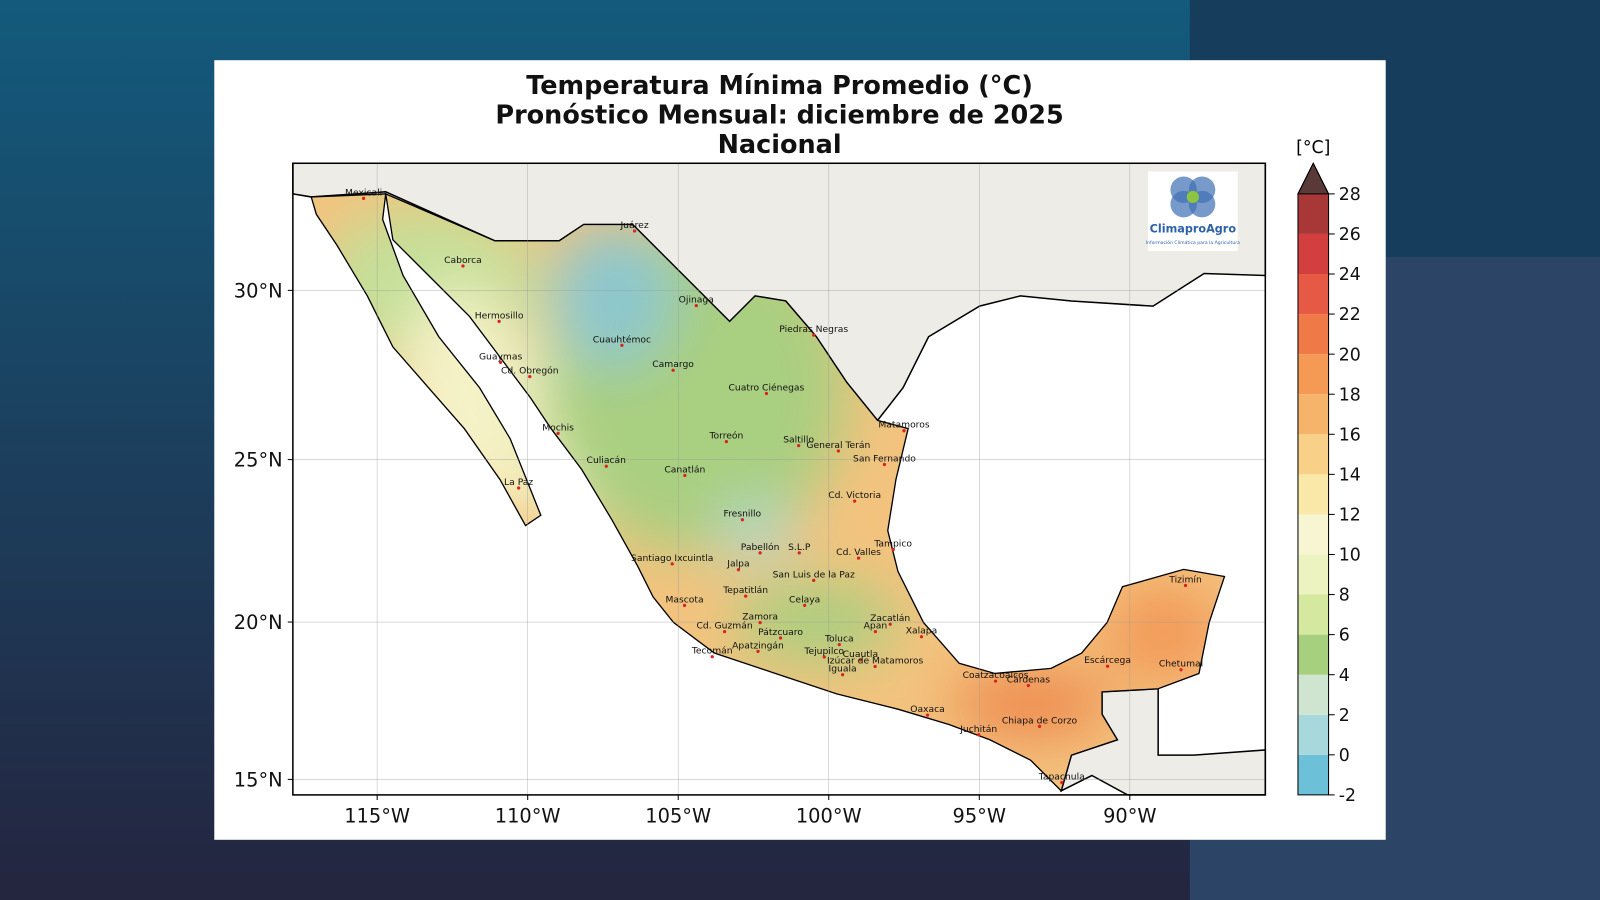 The image size is (1600, 900). Describe the element at coordinates (854, 495) in the screenshot. I see `city-label: Cd. Victoria` at that location.